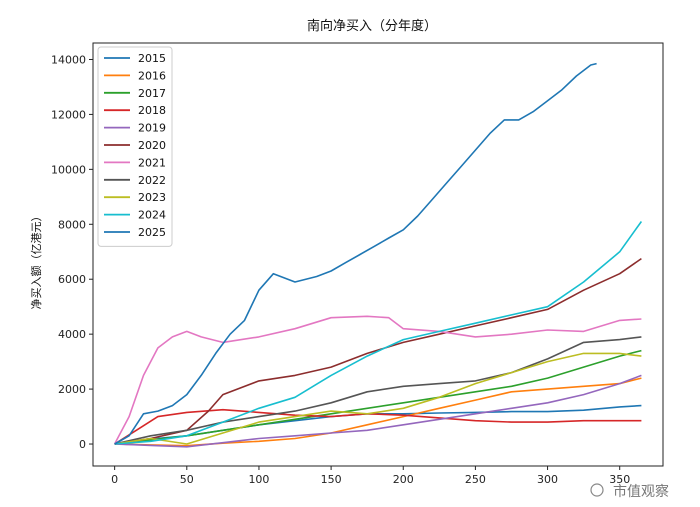 The width and height of the screenshot is (700, 507). I want to click on legend-label: 2024, so click(152, 215).